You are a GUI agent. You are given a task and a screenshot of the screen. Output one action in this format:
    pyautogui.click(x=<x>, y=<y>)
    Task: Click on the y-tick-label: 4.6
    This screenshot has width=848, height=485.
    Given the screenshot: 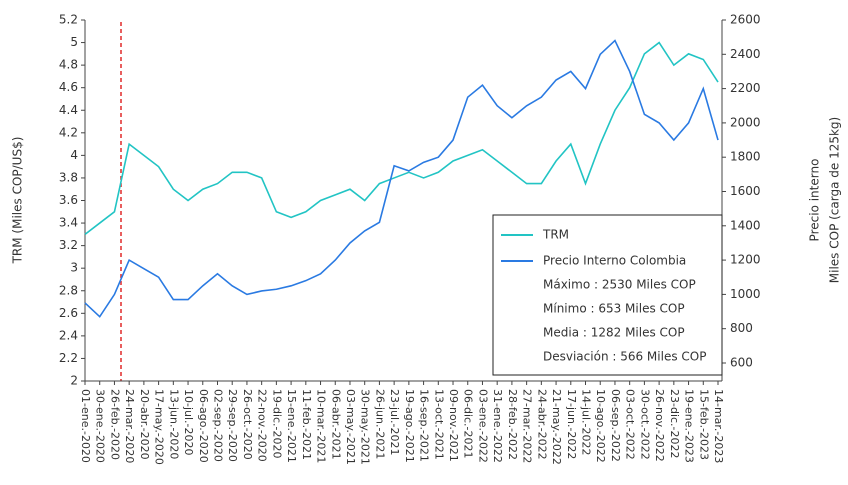 What is the action you would take?
    pyautogui.click(x=68, y=87)
    